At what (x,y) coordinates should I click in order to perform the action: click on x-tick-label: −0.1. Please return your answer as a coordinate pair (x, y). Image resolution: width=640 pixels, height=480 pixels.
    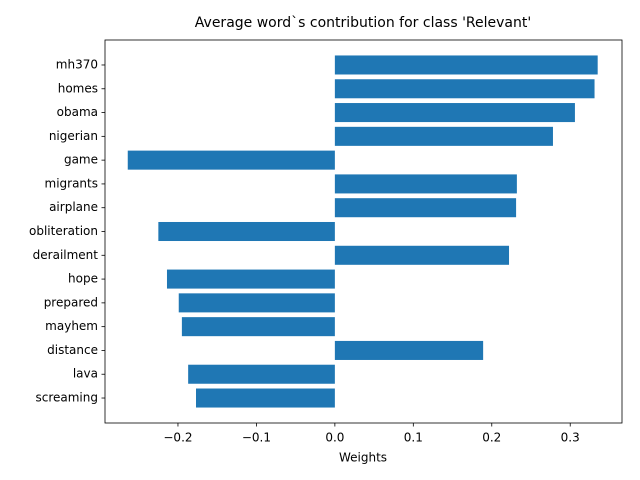
    Looking at the image, I should click on (256, 438).